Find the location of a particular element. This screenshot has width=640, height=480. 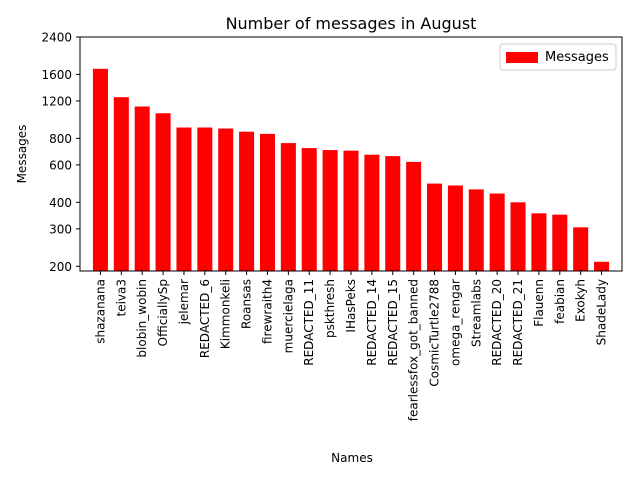

x-tick-label: REDACTED_20 is located at coordinates (497, 322).